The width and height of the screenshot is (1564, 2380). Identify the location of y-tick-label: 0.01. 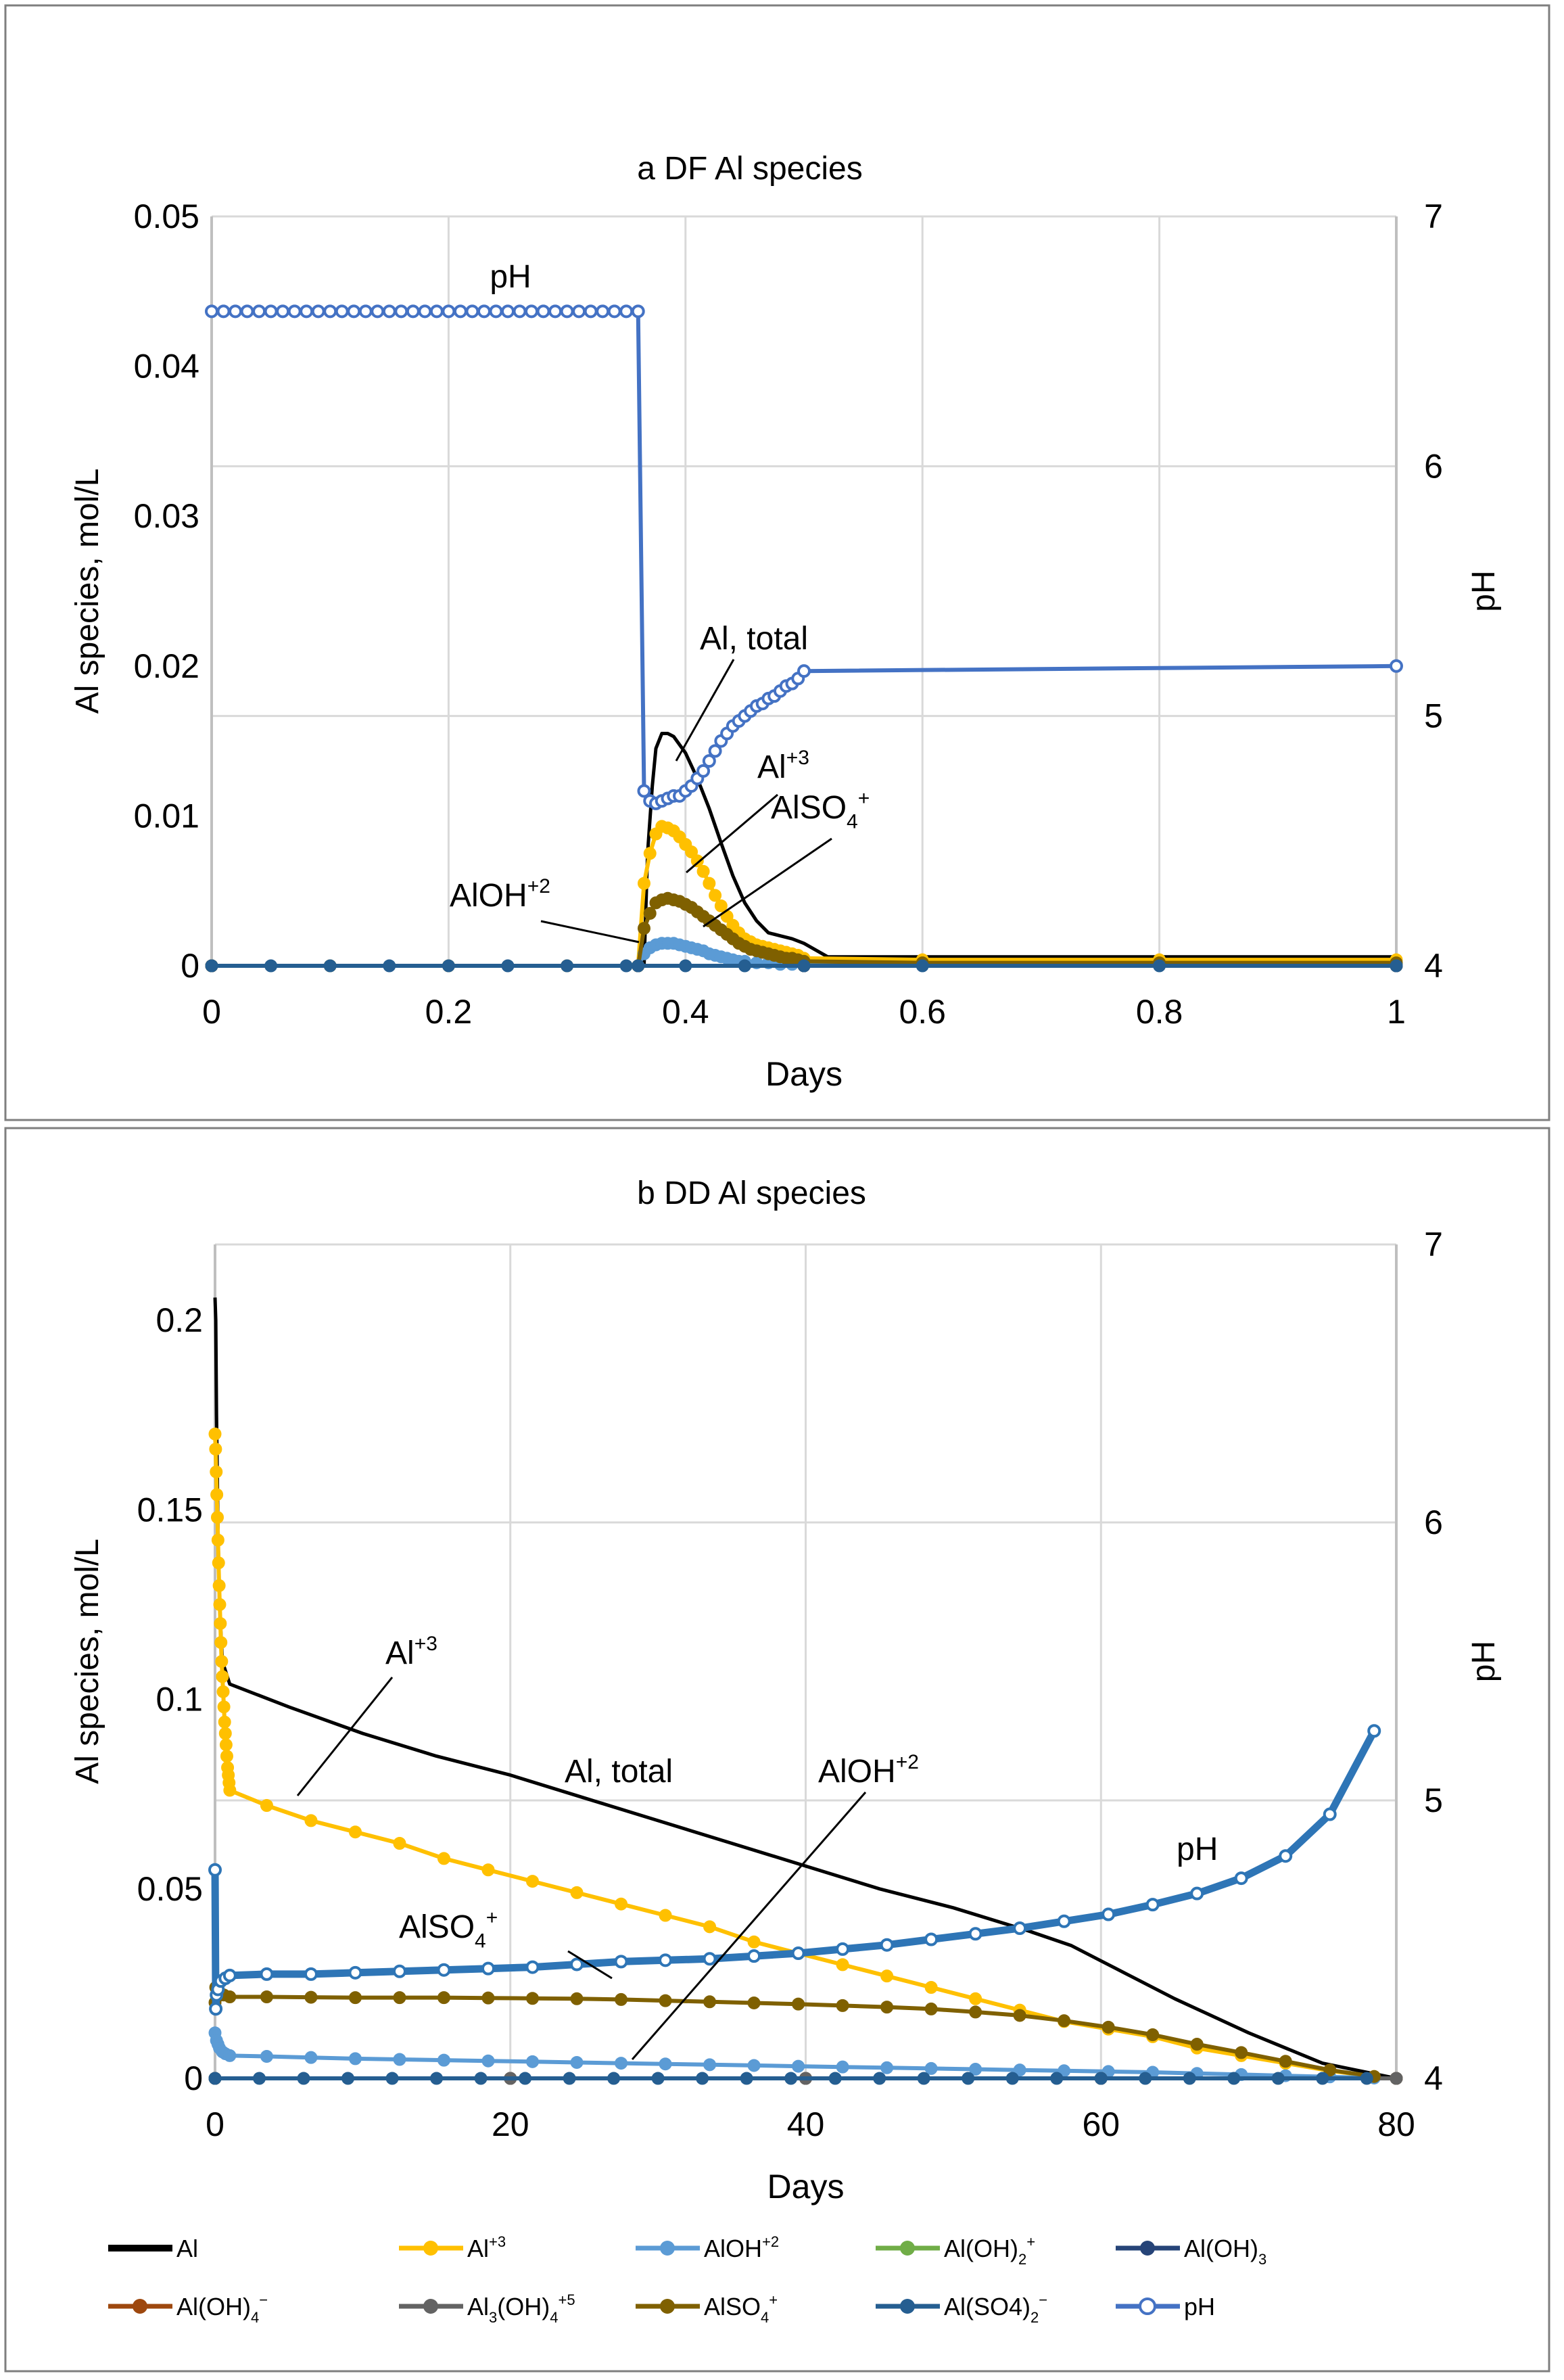
(166, 816).